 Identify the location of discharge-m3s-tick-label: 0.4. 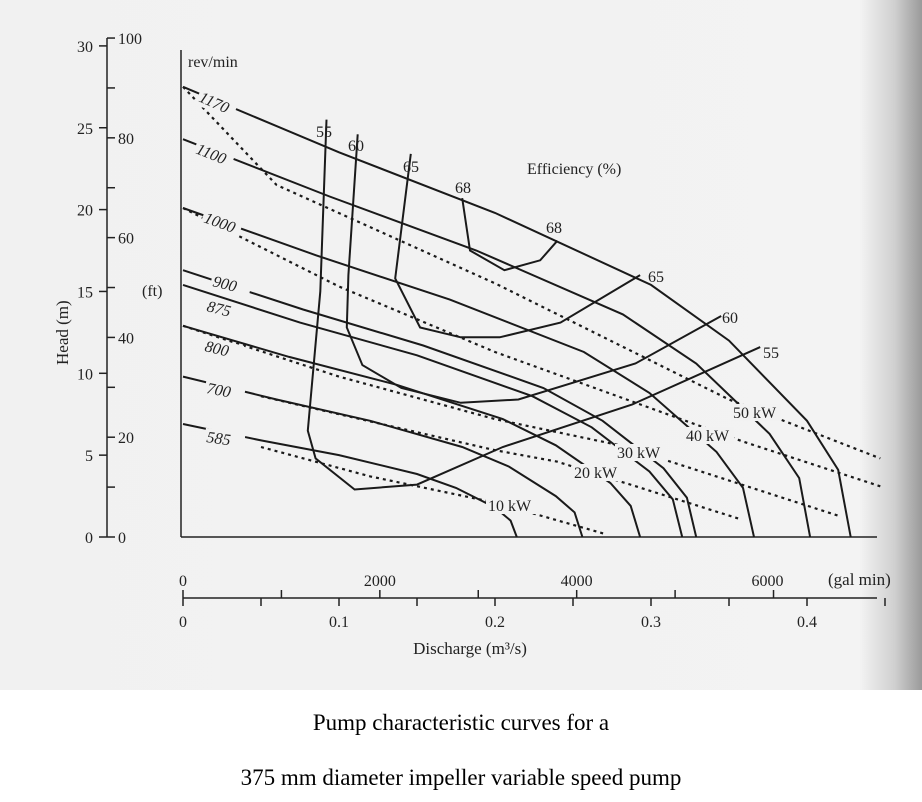
(807, 622).